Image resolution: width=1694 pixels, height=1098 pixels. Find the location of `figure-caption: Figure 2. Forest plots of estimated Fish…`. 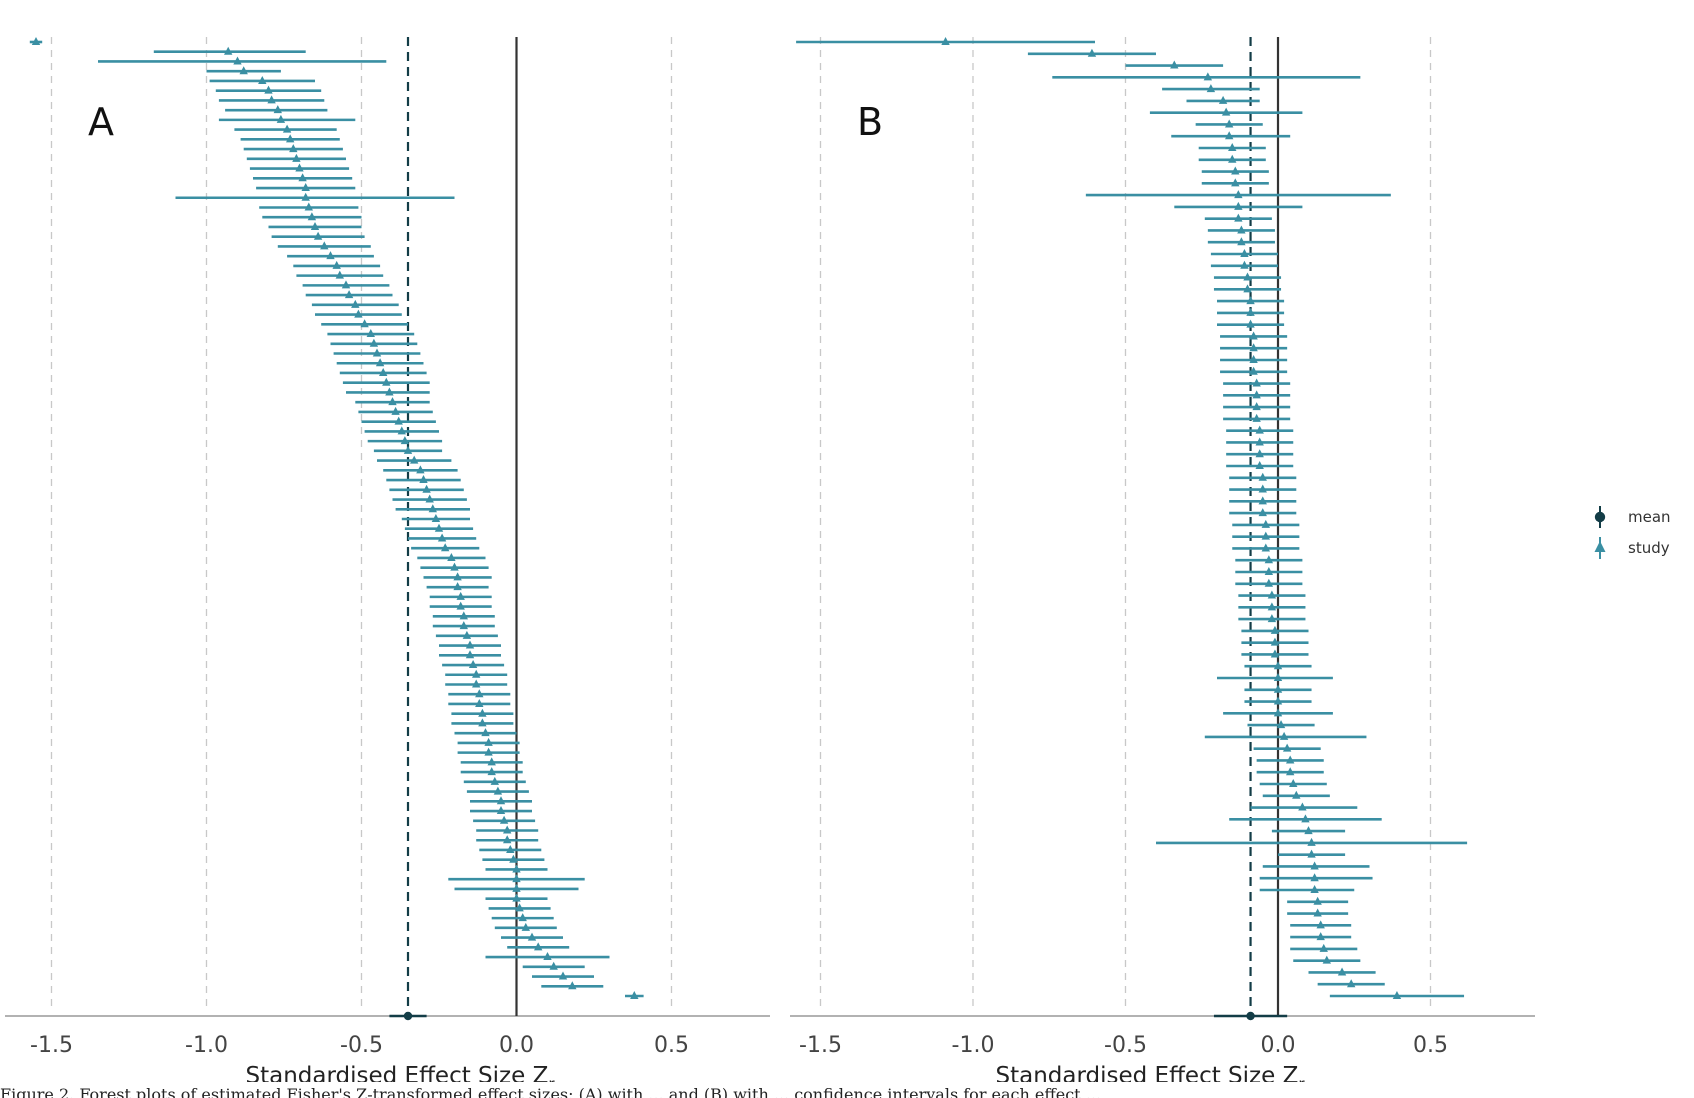

figure-caption: Figure 2. Forest plots of estimated Fish… is located at coordinates (550, 1091).